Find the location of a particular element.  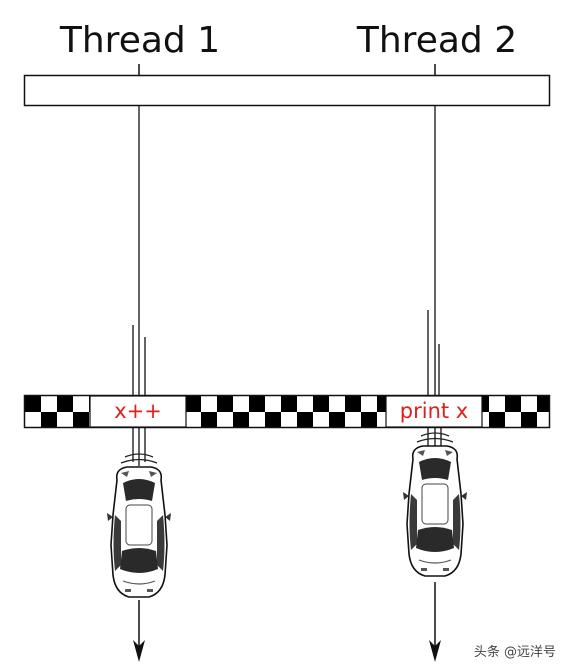

thread-2-operation: print x is located at coordinates (434, 411).